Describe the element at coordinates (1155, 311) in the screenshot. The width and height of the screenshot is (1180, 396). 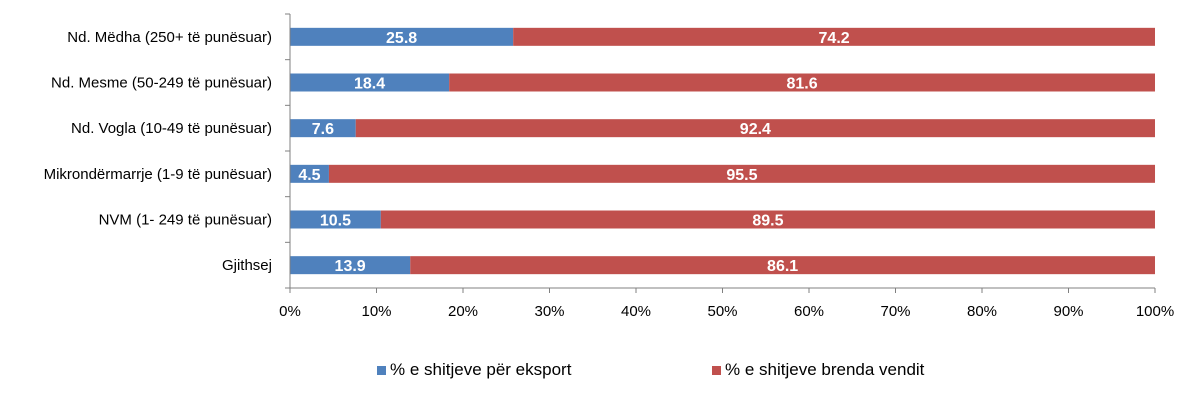
I see `x-tick-label-10: 100%` at that location.